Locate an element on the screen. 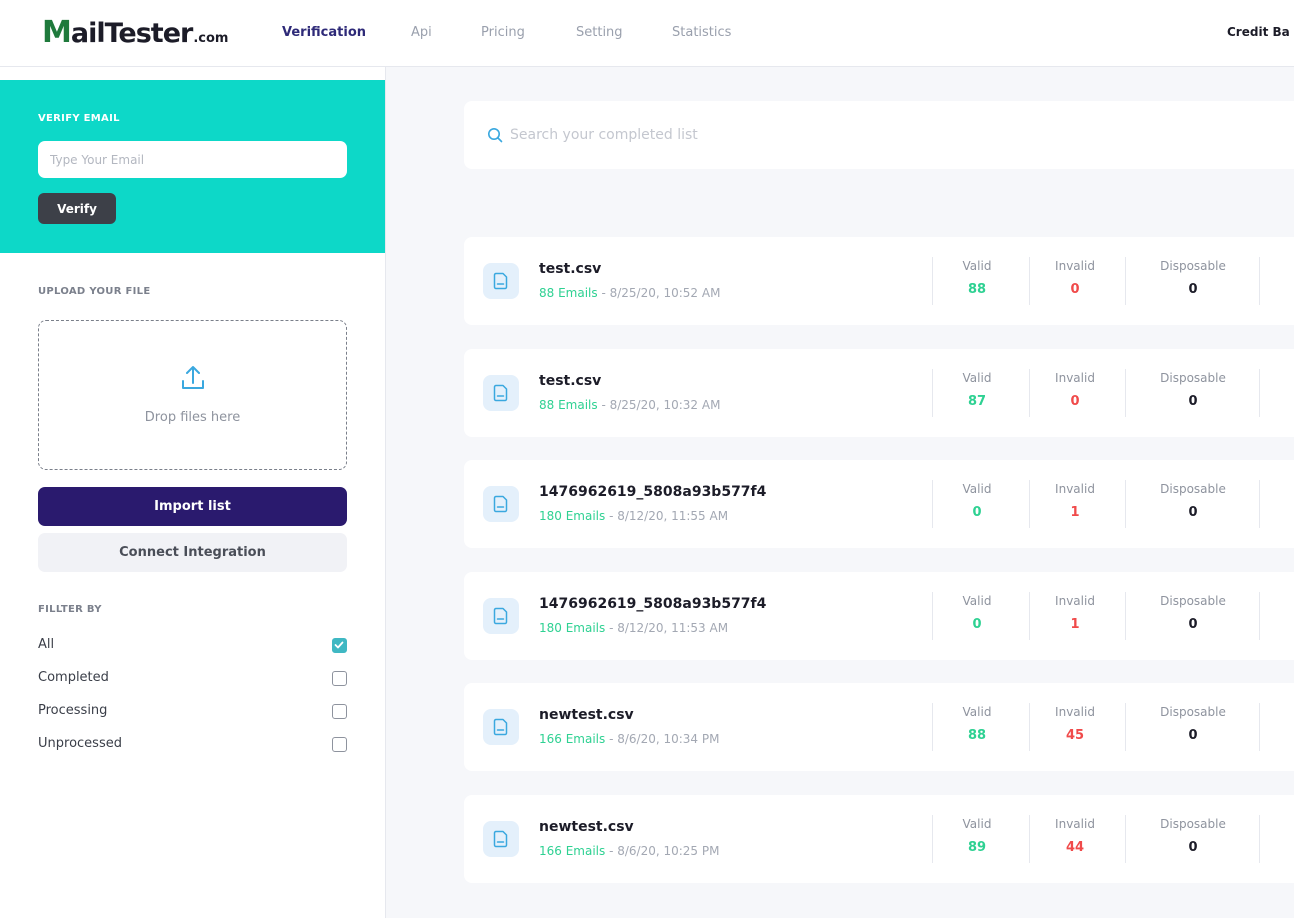  search-icon is located at coordinates (495, 135).